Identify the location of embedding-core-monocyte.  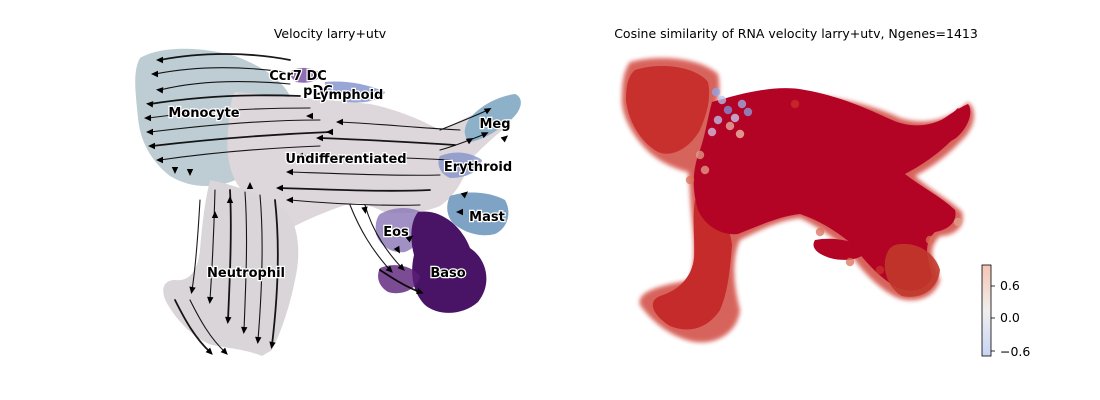
(668, 110).